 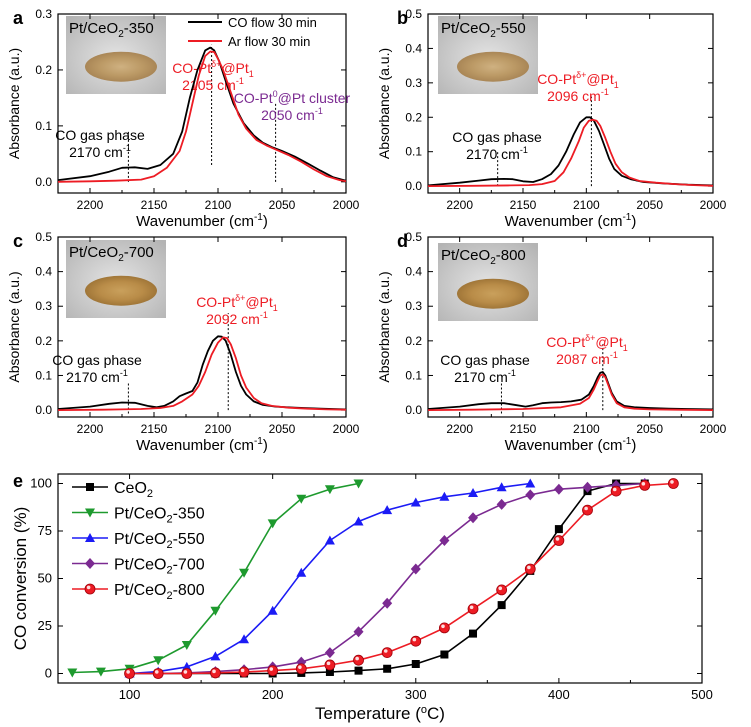 What do you see at coordinates (402, 18) in the screenshot?
I see `panel-letter: b` at bounding box center [402, 18].